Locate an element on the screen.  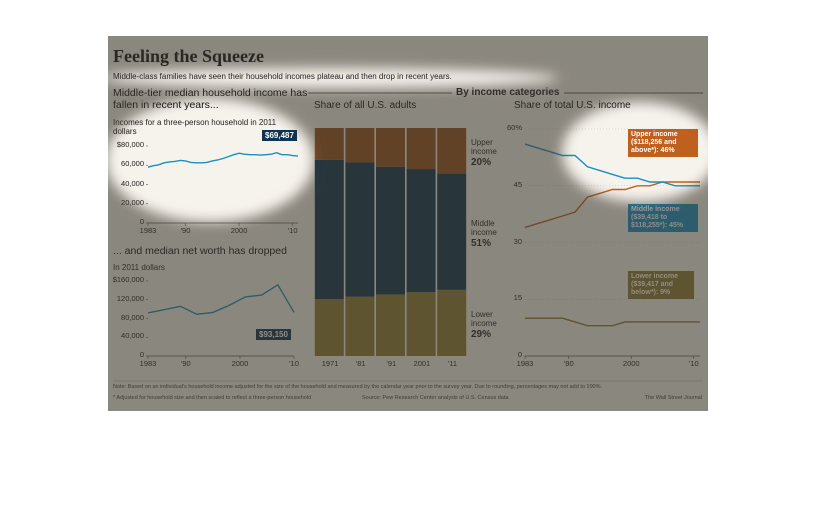
y-tick-label: 15 is located at coordinates (517, 298).